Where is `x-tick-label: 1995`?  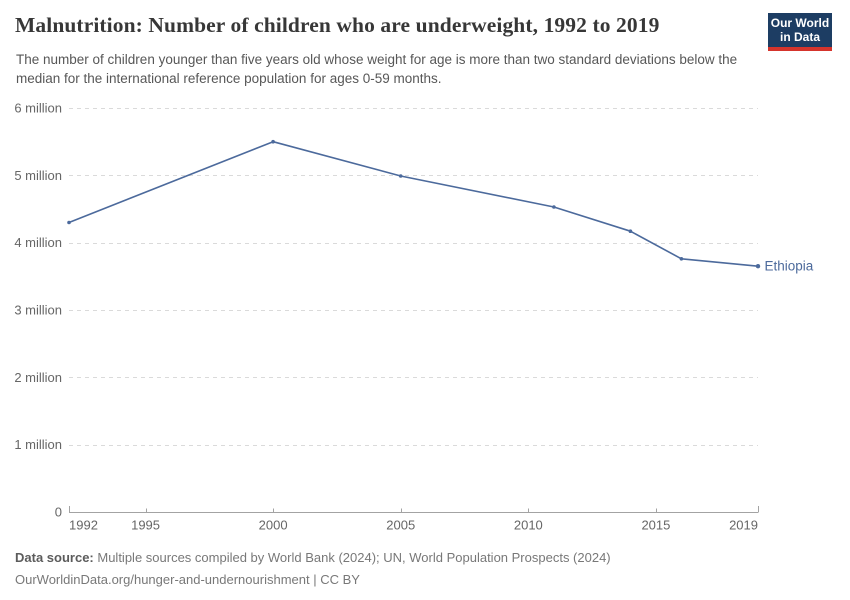 x-tick-label: 1995 is located at coordinates (145, 525).